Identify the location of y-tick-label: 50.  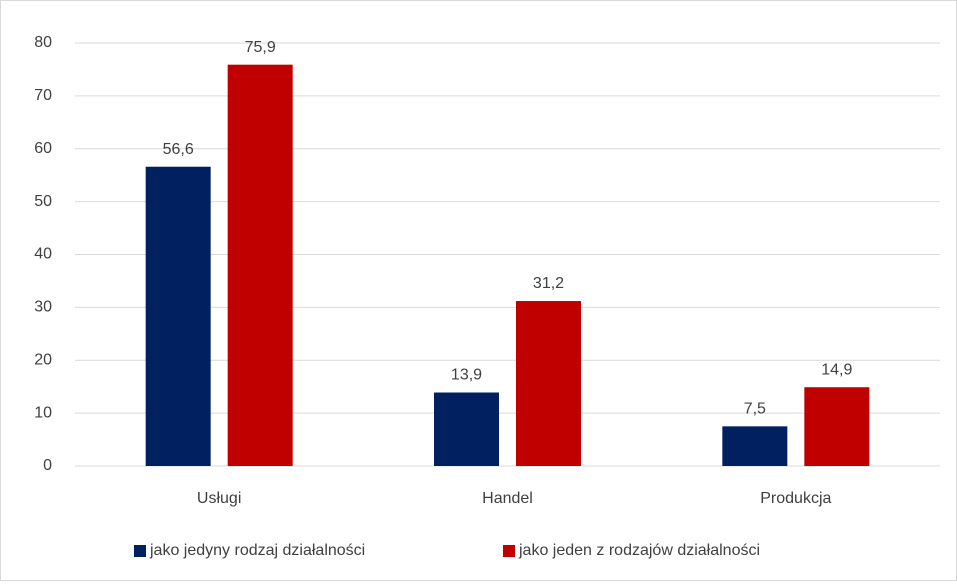
(43, 201).